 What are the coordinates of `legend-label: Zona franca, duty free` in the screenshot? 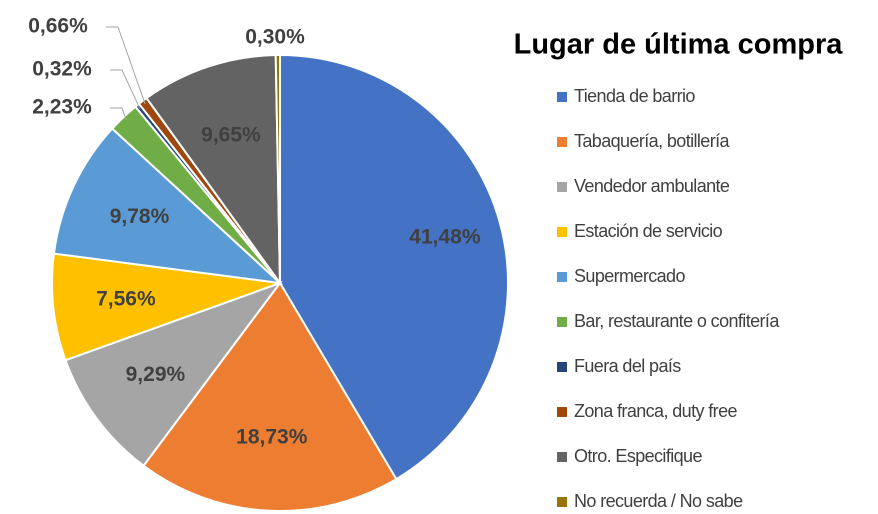 It's located at (655, 411).